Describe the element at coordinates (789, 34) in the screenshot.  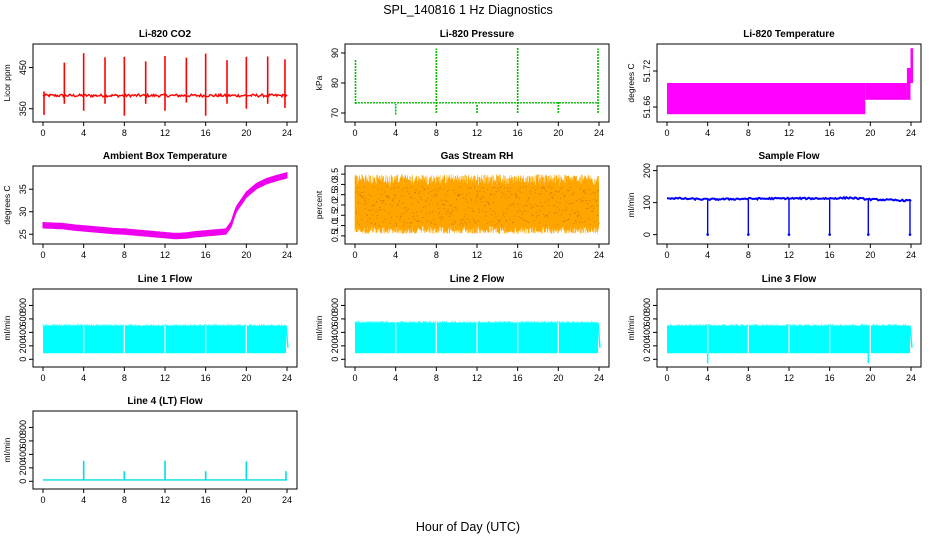
I see `panel-title: Li-820 Temperature` at that location.